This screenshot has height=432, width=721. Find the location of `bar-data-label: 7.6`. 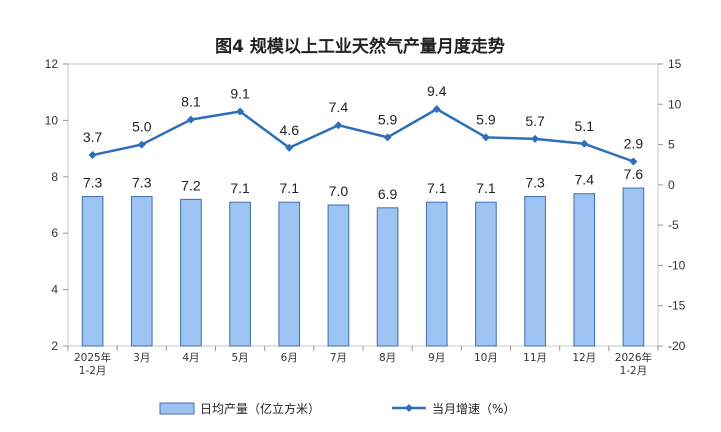

bar-data-label: 7.6 is located at coordinates (634, 174).